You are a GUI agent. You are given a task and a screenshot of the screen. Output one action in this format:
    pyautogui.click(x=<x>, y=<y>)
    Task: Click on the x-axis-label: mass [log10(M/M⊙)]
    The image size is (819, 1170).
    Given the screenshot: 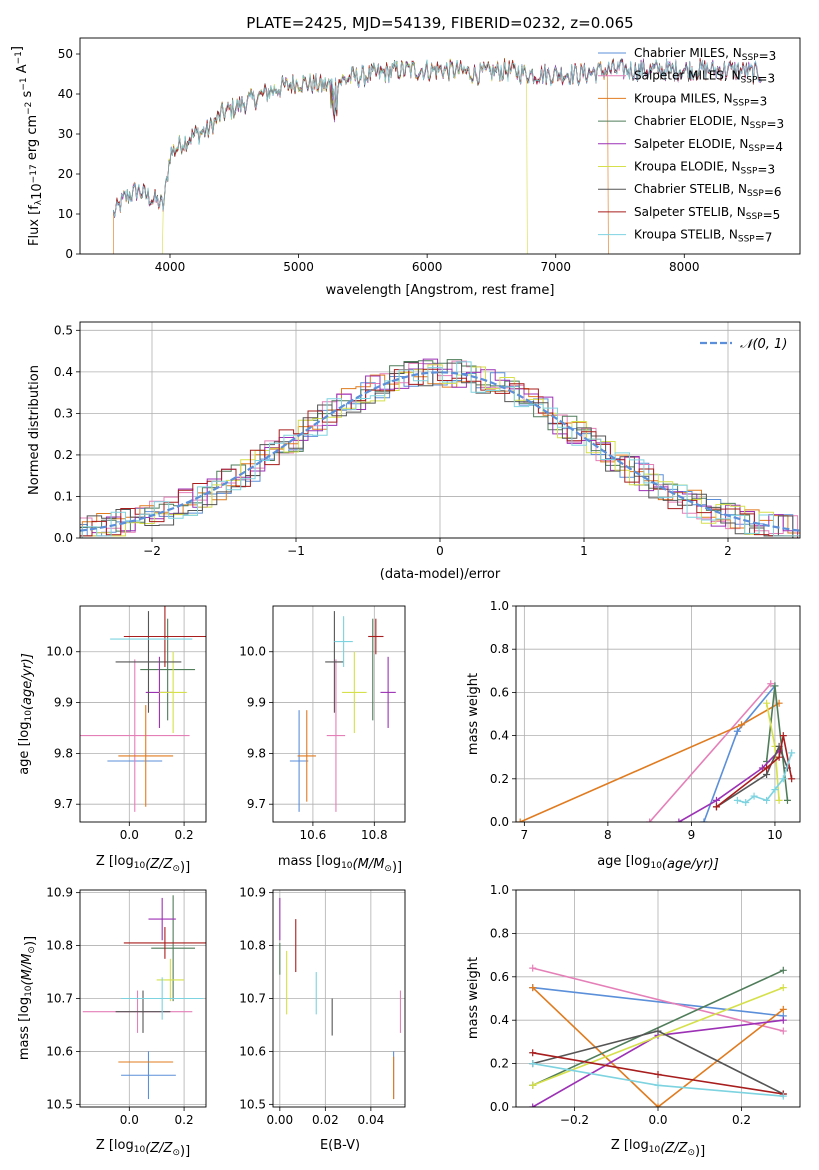 What is the action you would take?
    pyautogui.click(x=340, y=864)
    